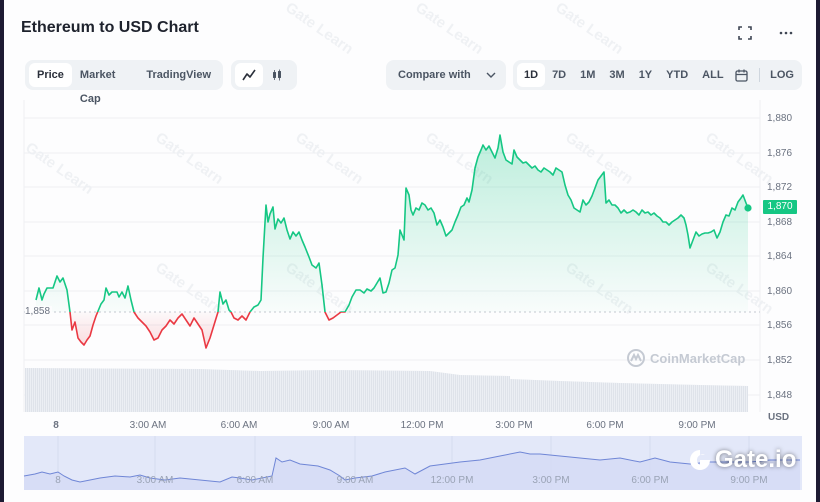  Describe the element at coordinates (782, 75) in the screenshot. I see `log-scale-toggle: LOG` at that location.